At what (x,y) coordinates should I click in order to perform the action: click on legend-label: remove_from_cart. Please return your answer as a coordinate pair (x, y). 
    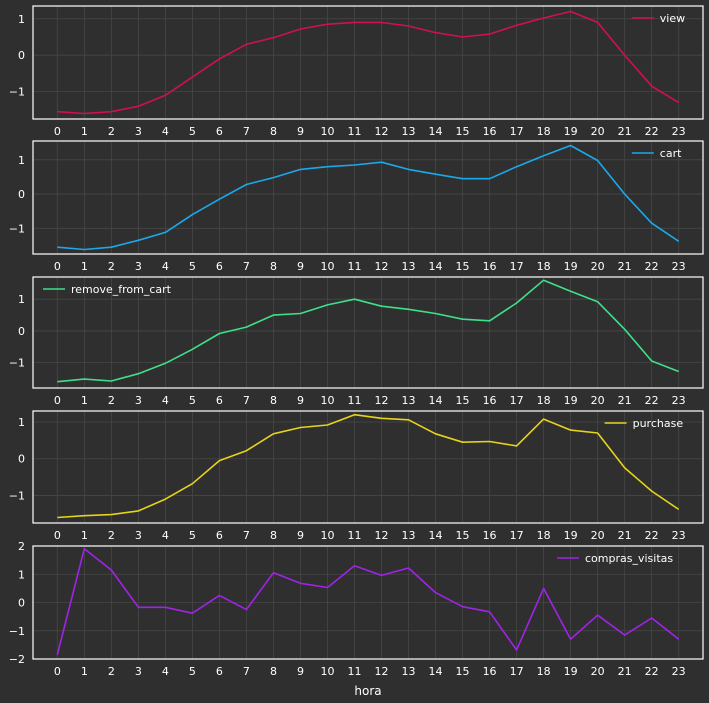
    Looking at the image, I should click on (121, 289).